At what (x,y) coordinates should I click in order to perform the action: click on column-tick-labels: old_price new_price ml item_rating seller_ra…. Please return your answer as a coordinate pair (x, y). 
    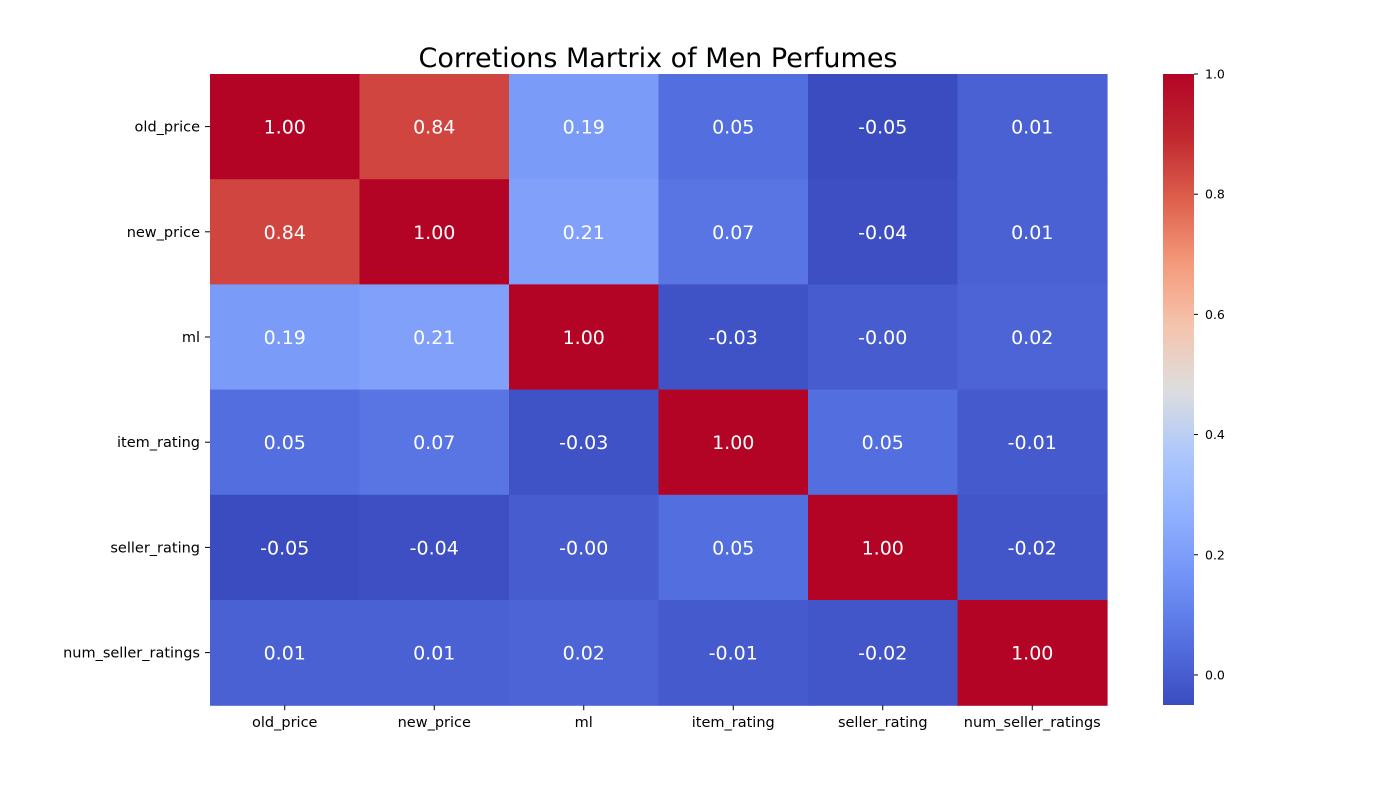
    Looking at the image, I should click on (676, 718).